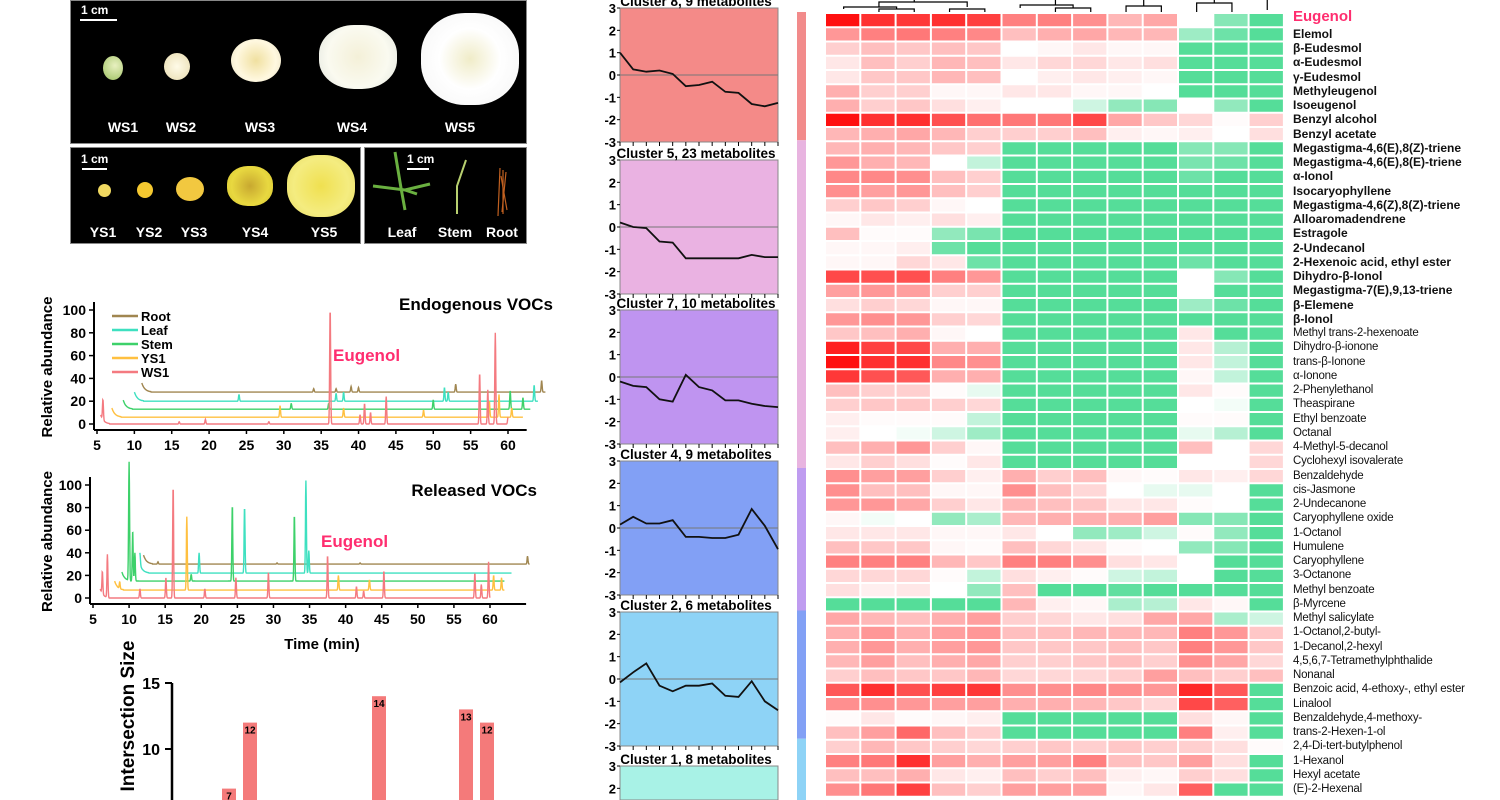 This screenshot has height=800, width=1500. What do you see at coordinates (487, 761) in the screenshot?
I see `bar` at bounding box center [487, 761].